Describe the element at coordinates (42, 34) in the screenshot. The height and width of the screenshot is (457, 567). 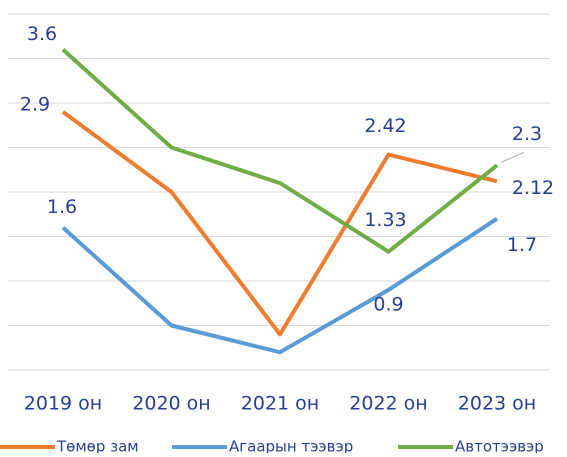
I see `data-label: 3.6` at that location.